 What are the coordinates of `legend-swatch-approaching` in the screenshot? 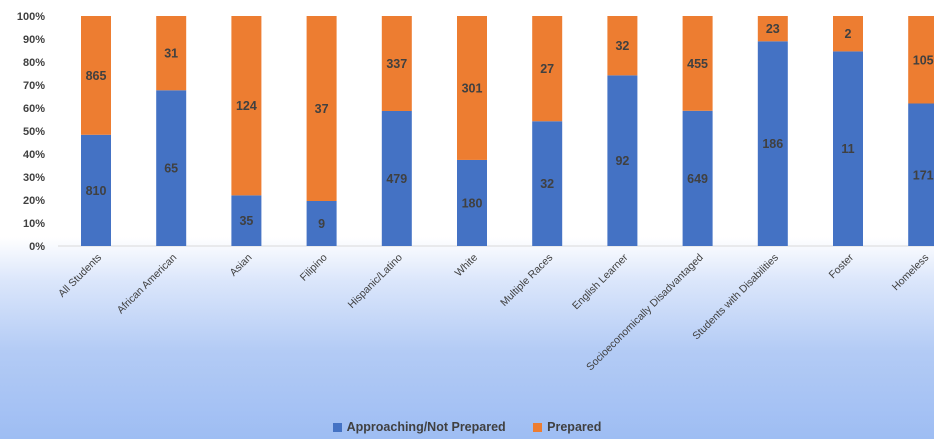 It's located at (337, 427).